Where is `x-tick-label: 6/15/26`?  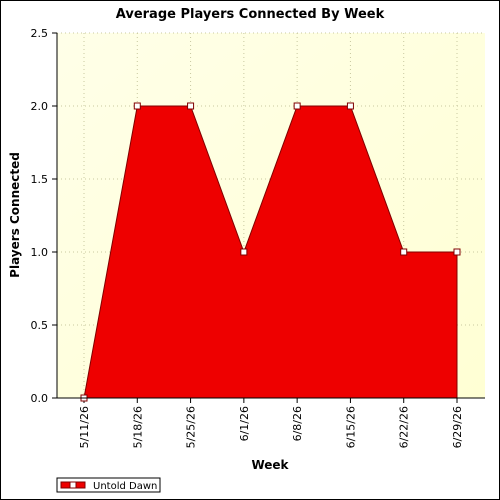
x-tick-label: 6/15/26 is located at coordinates (350, 427).